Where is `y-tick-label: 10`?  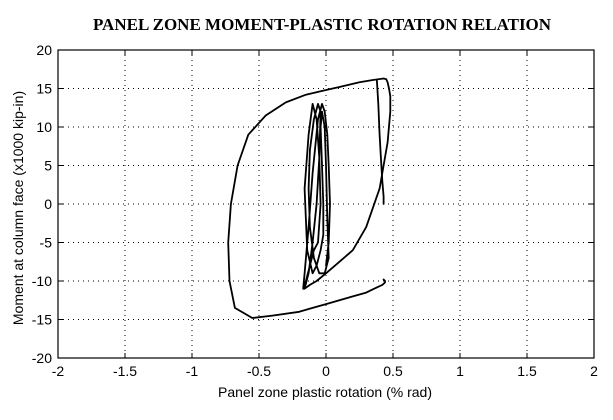 y-tick-label: 10 is located at coordinates (44, 127).